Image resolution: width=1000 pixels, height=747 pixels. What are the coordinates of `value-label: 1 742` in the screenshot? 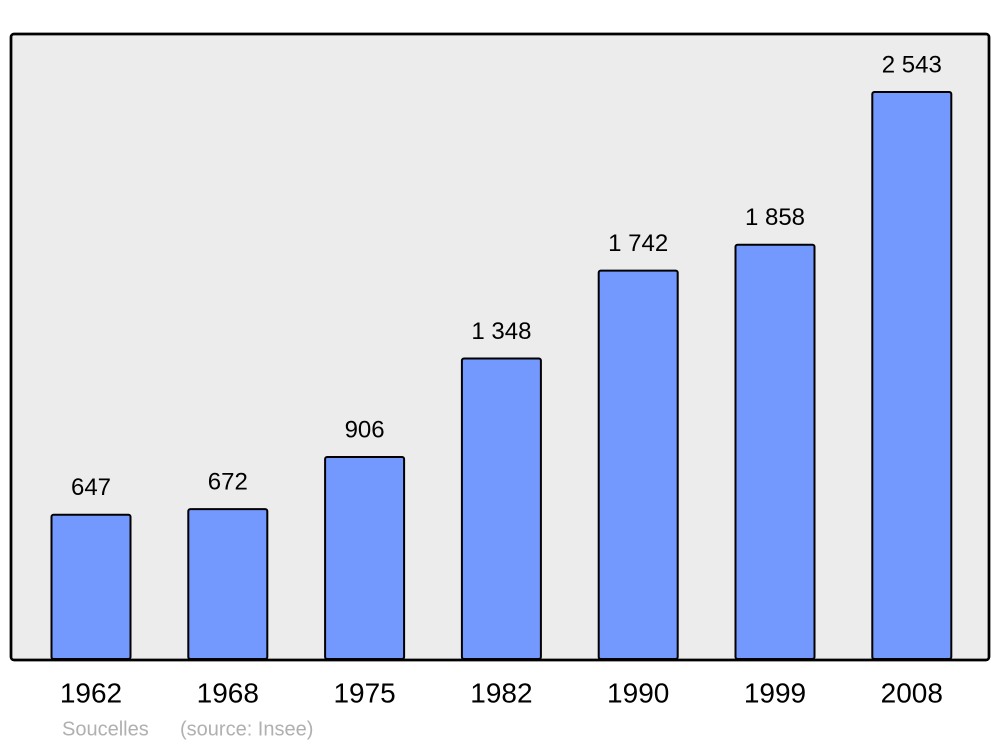 It's located at (638, 243).